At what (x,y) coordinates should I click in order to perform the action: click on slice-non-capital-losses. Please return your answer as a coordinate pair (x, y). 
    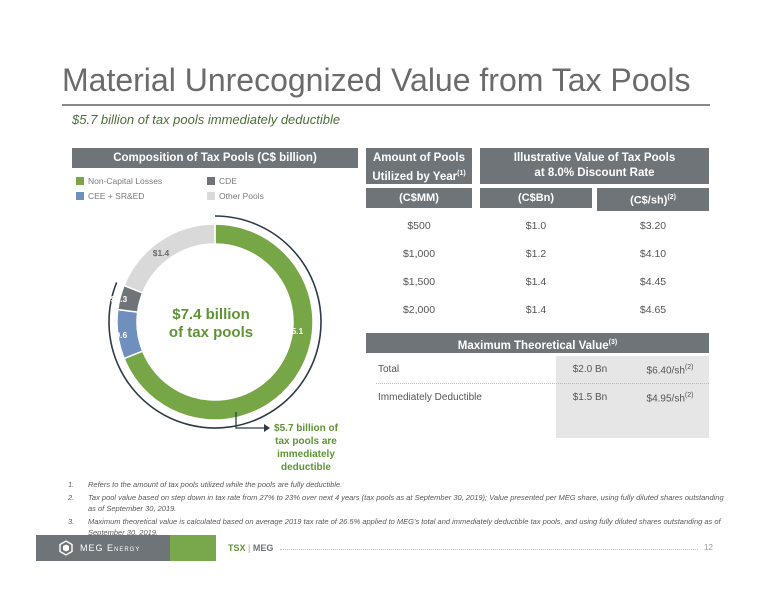
    Looking at the image, I should click on (218, 322).